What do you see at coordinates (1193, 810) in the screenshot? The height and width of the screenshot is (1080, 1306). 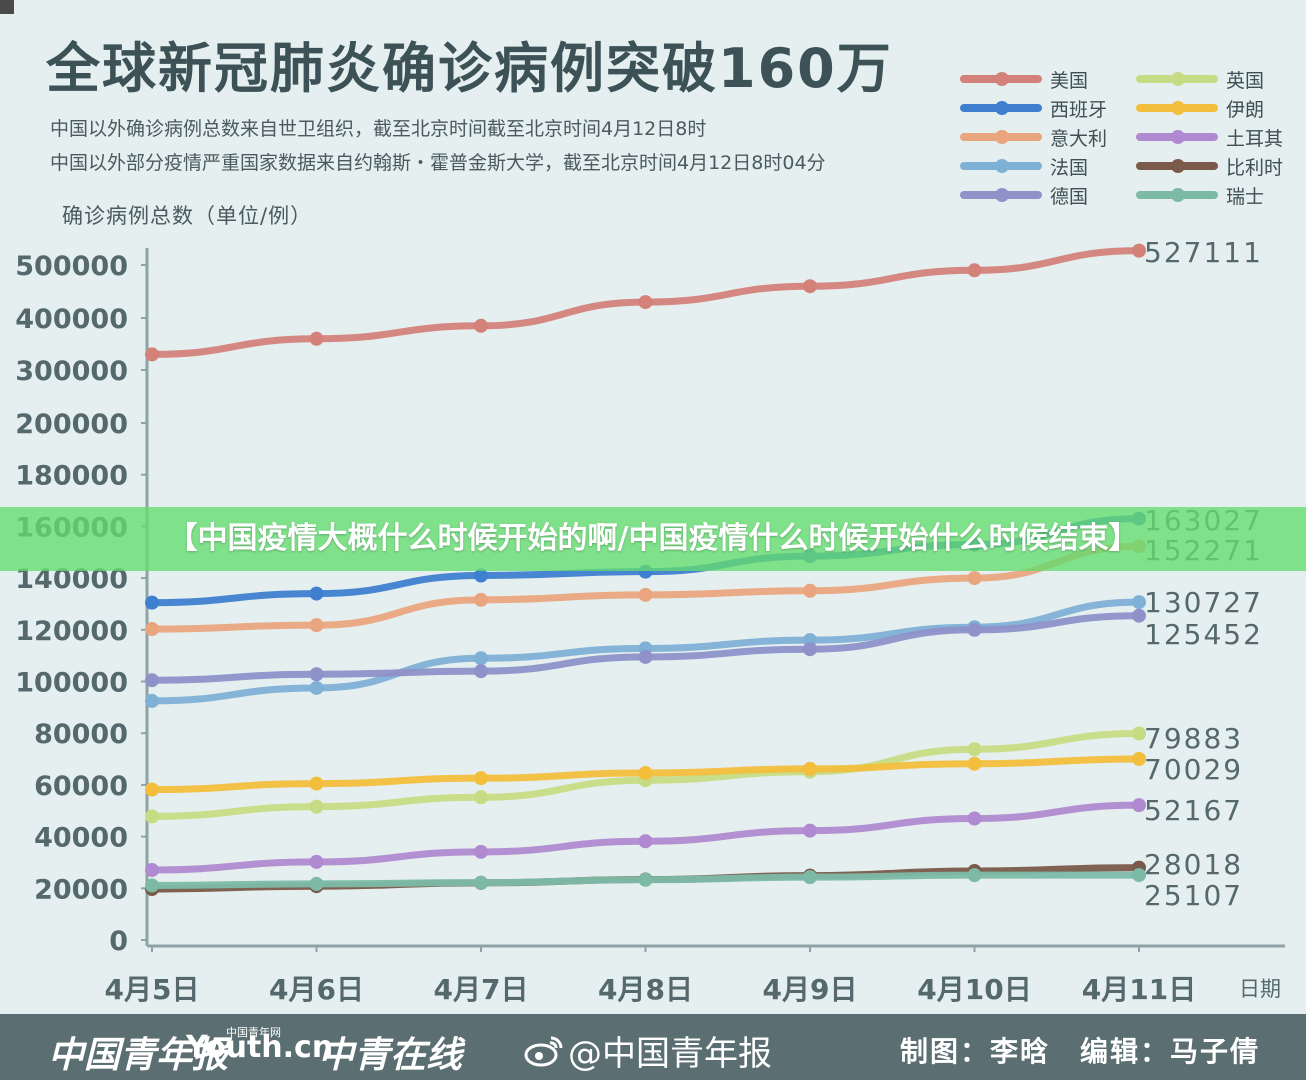 I see `end-value-label-7: 52167` at bounding box center [1193, 810].